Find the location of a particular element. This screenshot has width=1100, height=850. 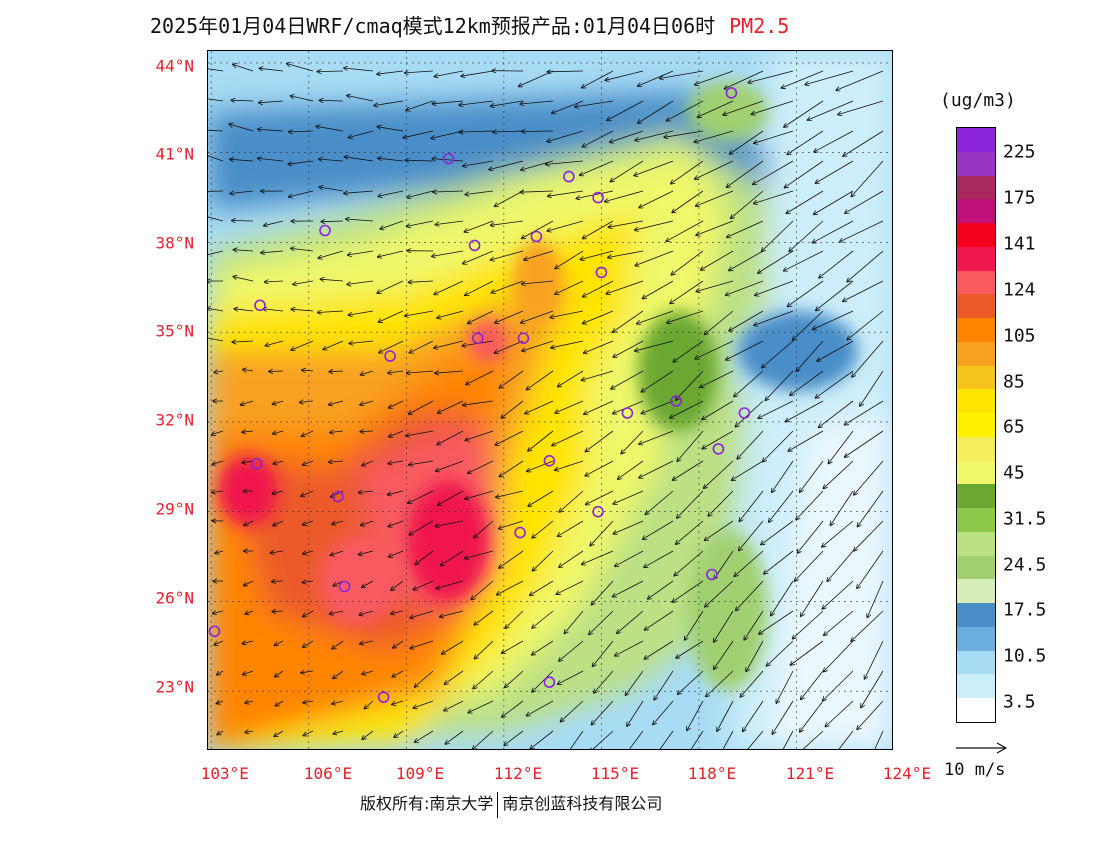

lon-label-118: 118°E is located at coordinates (712, 773).